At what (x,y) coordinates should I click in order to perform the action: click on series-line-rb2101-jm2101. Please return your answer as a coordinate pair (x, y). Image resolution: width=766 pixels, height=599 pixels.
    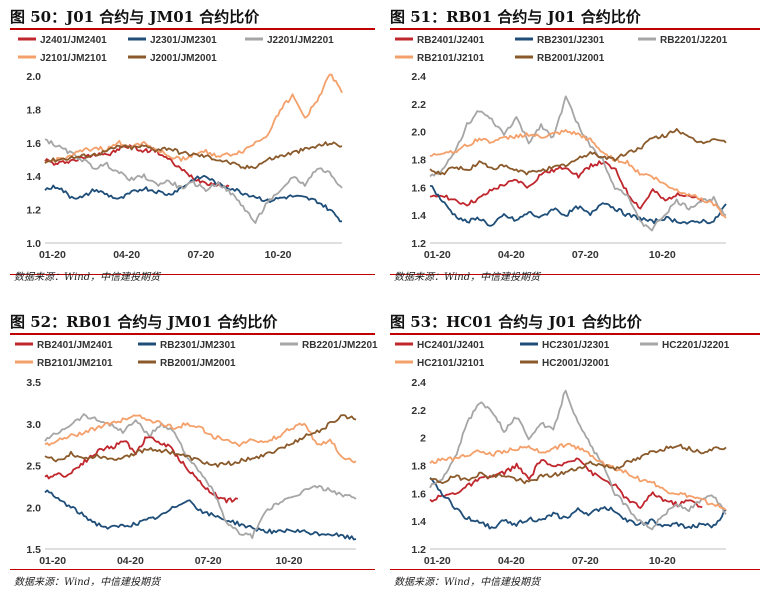
    Looking at the image, I should click on (200, 439).